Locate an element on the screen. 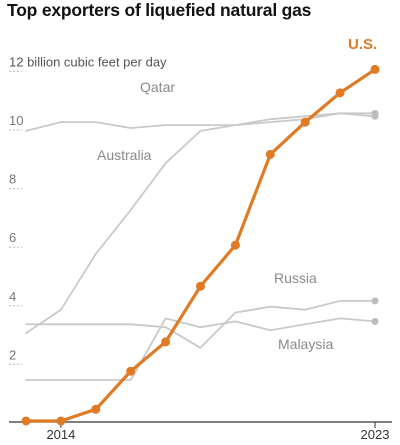  data-point-us-2018 is located at coordinates (200, 286).